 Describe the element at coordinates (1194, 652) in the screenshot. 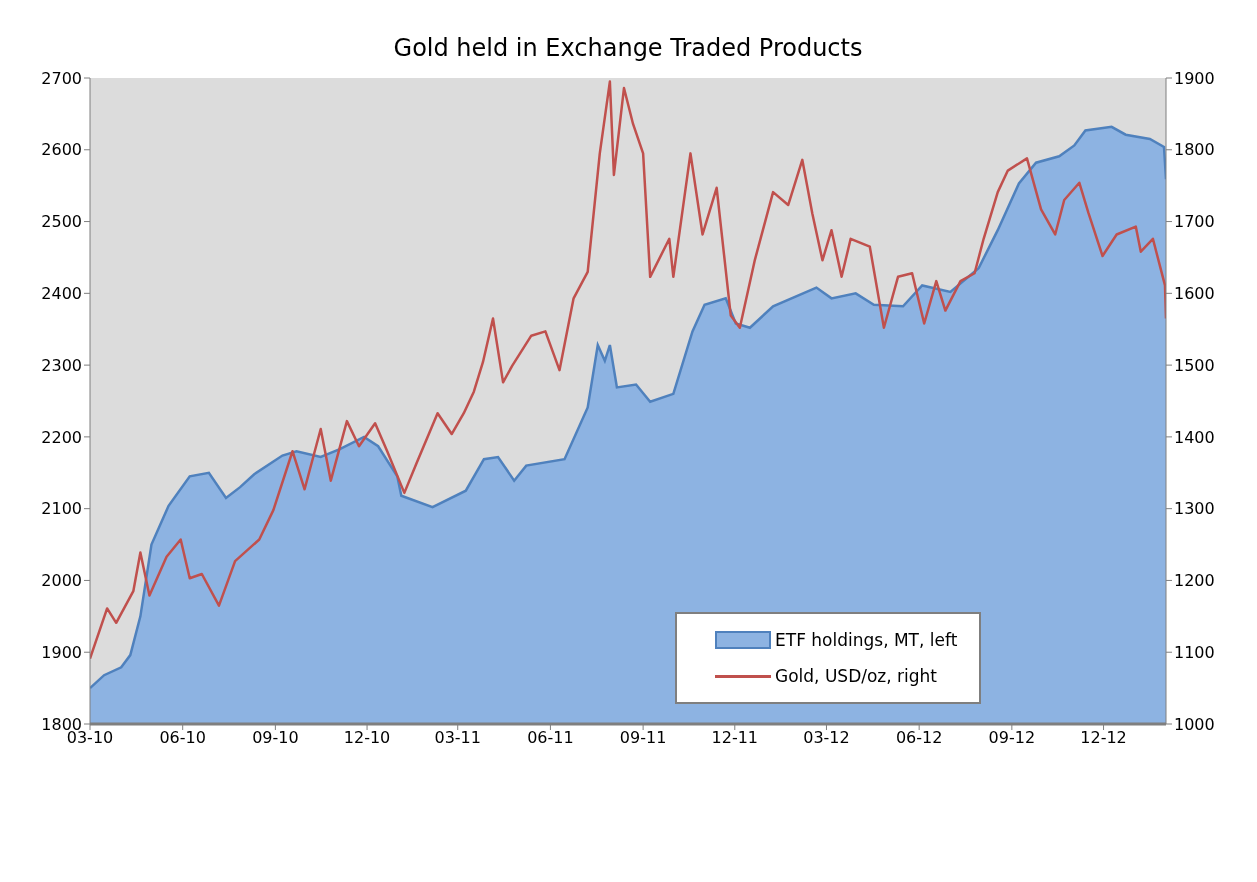

I see `y2-tick-label: 1100` at that location.